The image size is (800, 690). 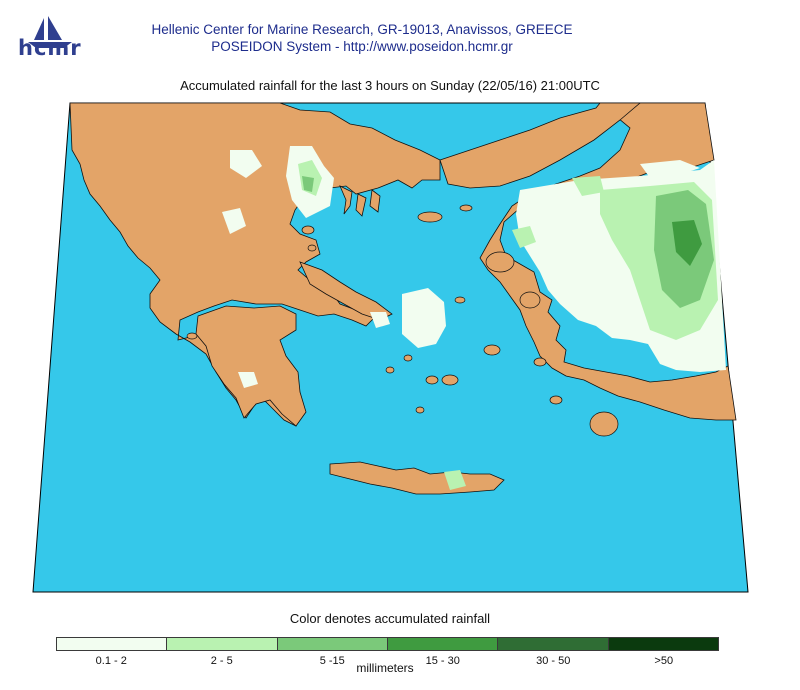 I want to click on hcmr-logo-text: hcmr, so click(x=50, y=48).